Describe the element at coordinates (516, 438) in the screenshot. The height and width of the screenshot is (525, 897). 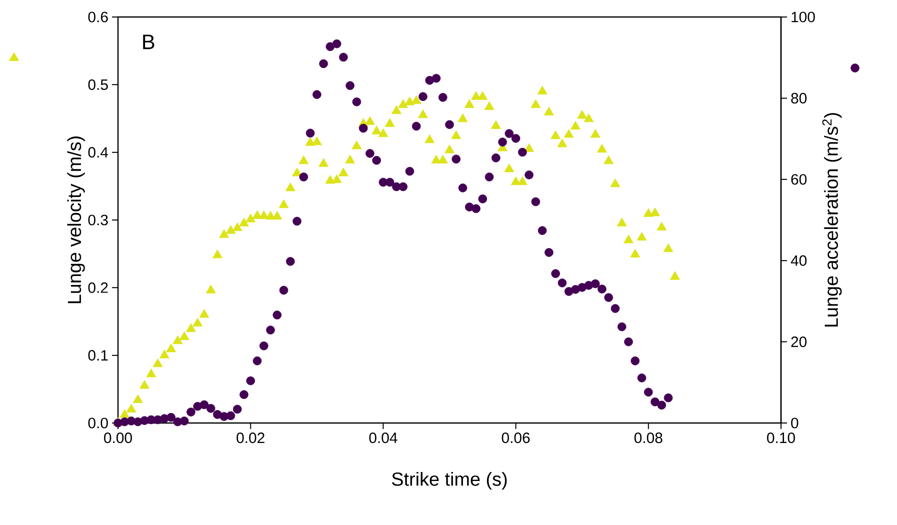
I see `x-tick-label: 0.06` at that location.